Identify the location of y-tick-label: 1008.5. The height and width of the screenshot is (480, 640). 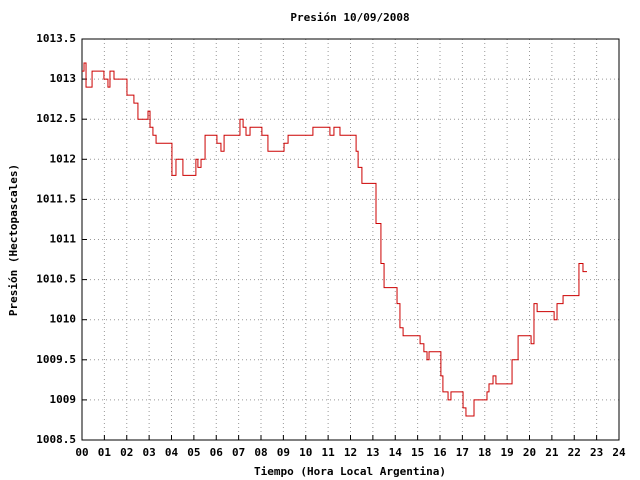
(56, 439).